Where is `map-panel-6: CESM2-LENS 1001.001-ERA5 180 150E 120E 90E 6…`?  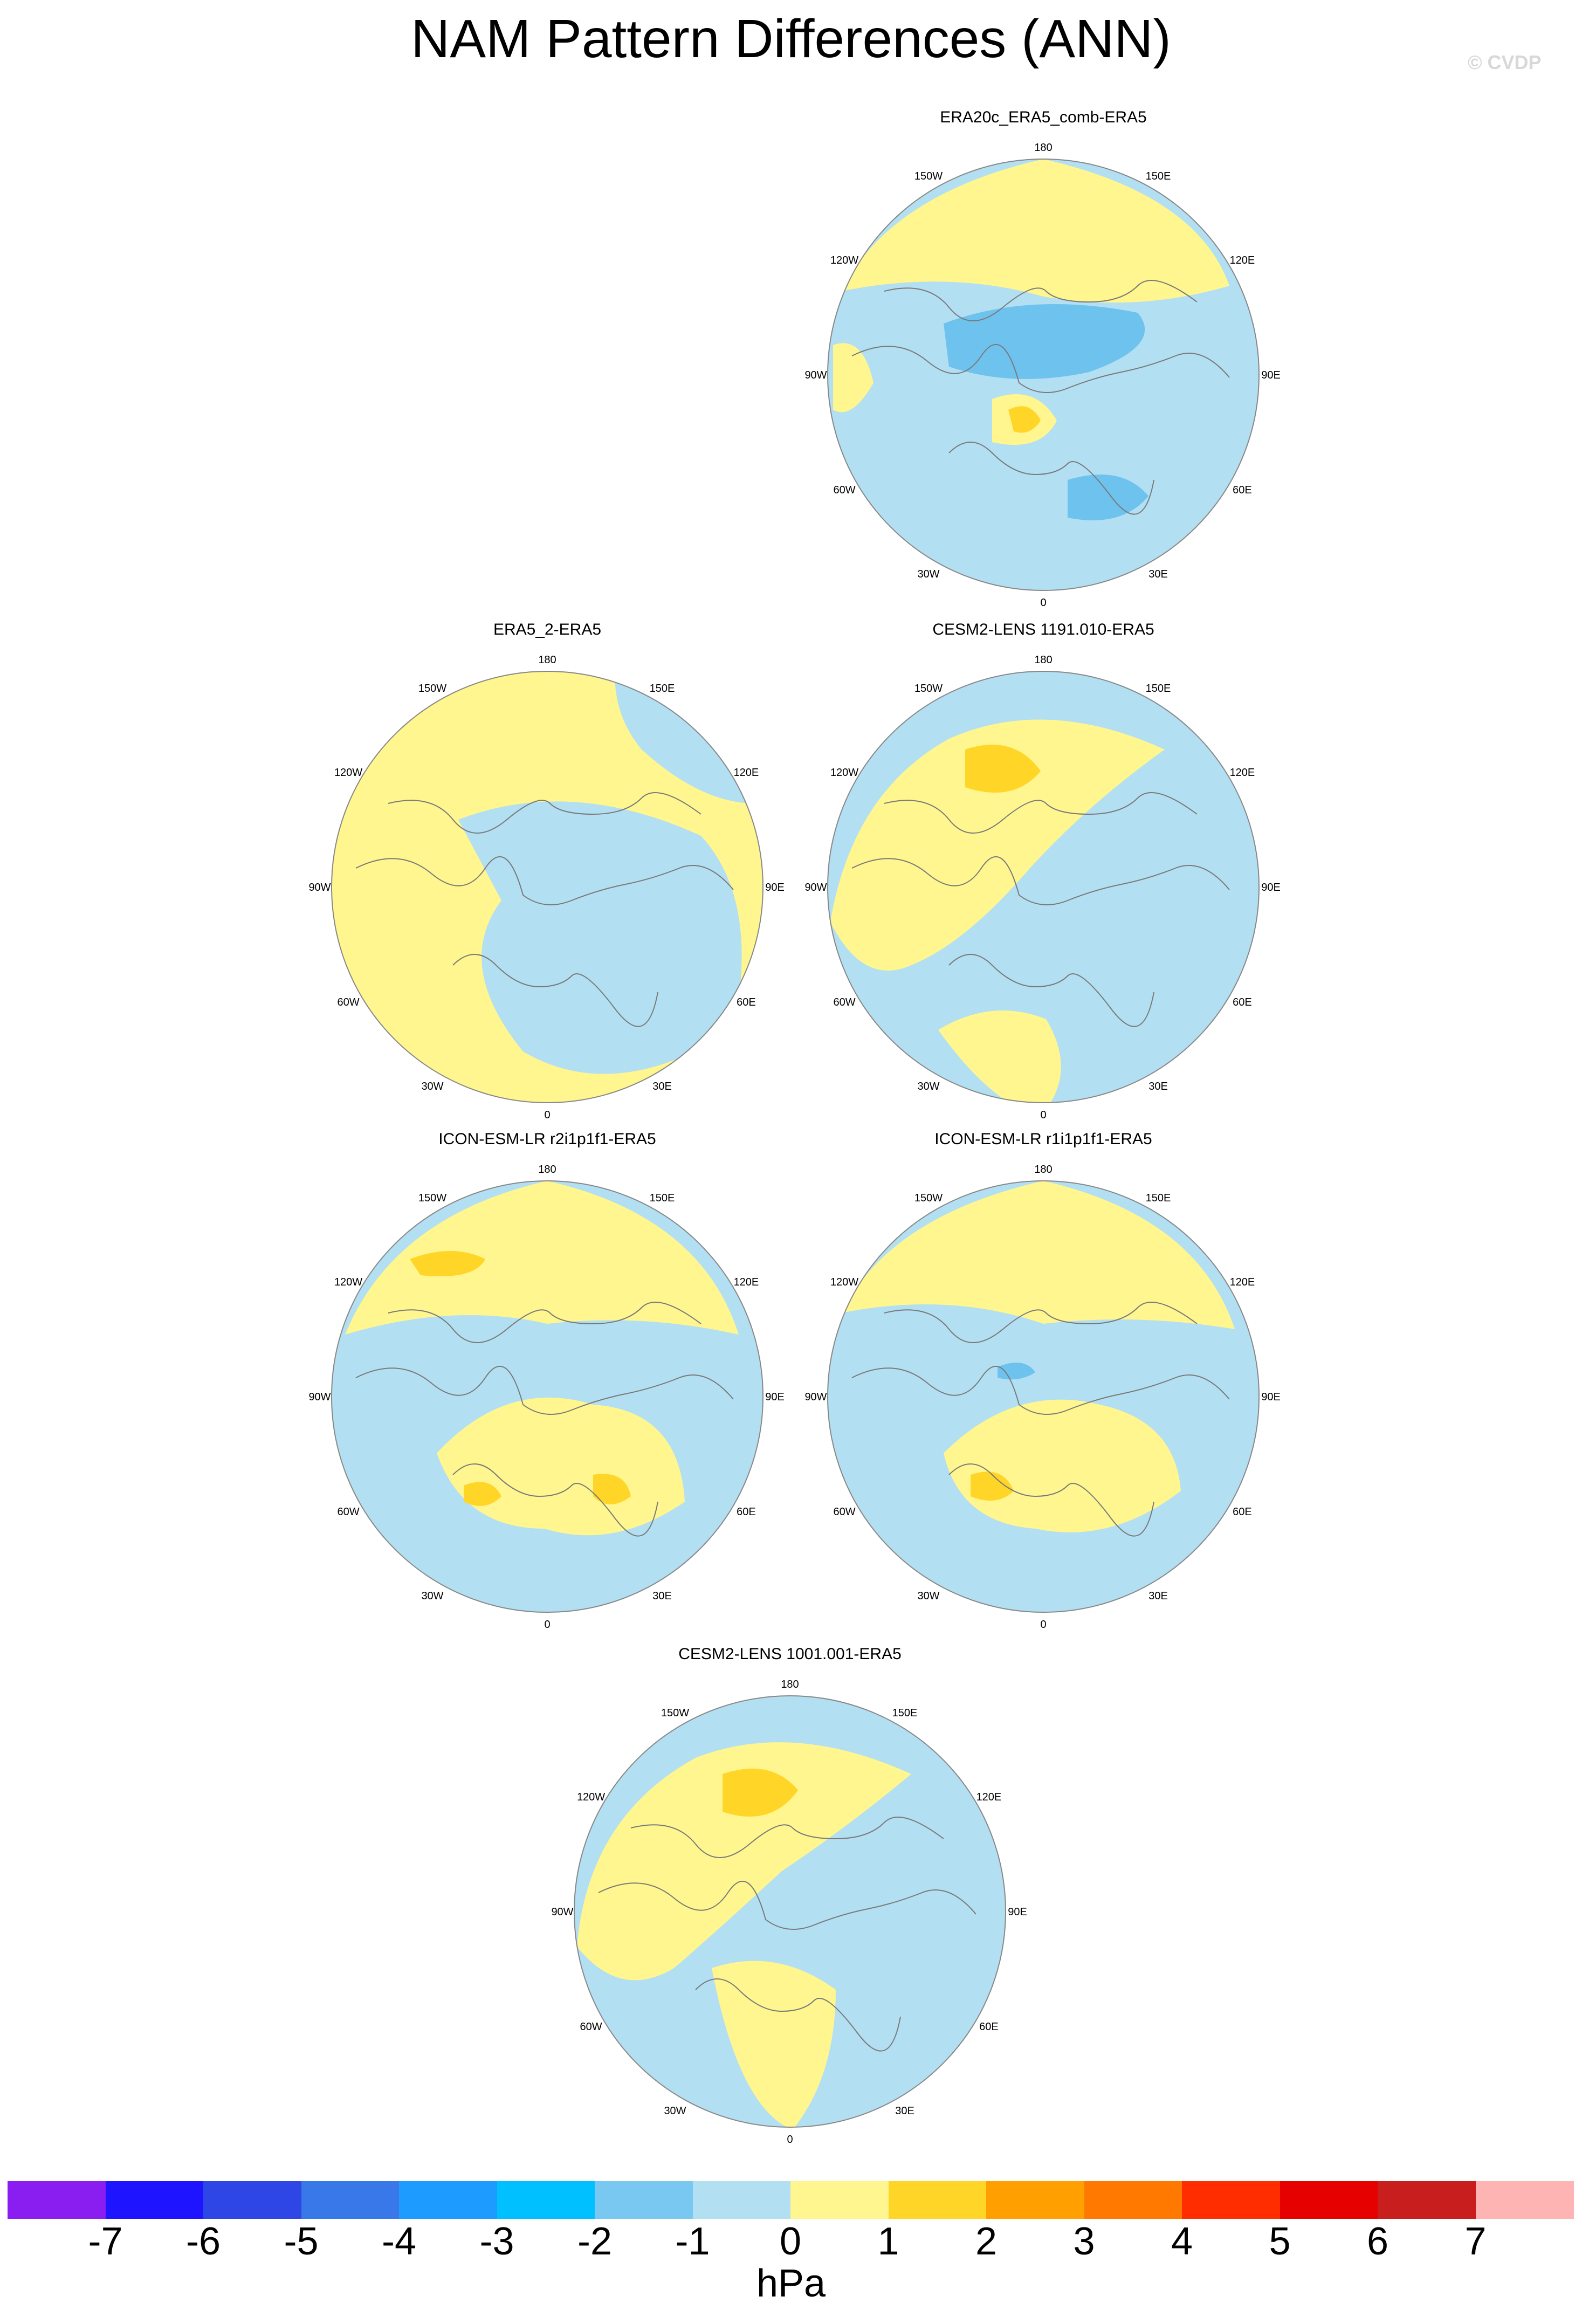 map-panel-6: CESM2-LENS 1001.001-ERA5 180 150E 120E 90E 6… is located at coordinates (790, 1903).